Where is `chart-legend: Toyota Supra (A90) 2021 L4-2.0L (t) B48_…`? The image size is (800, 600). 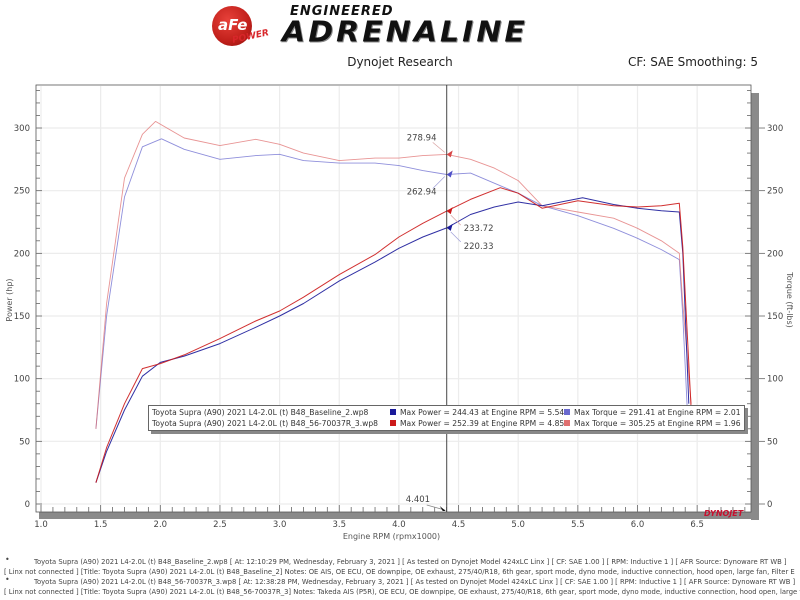
chart-legend: Toyota Supra (A90) 2021 L4-2.0L (t) B48_… is located at coordinates (446, 418).